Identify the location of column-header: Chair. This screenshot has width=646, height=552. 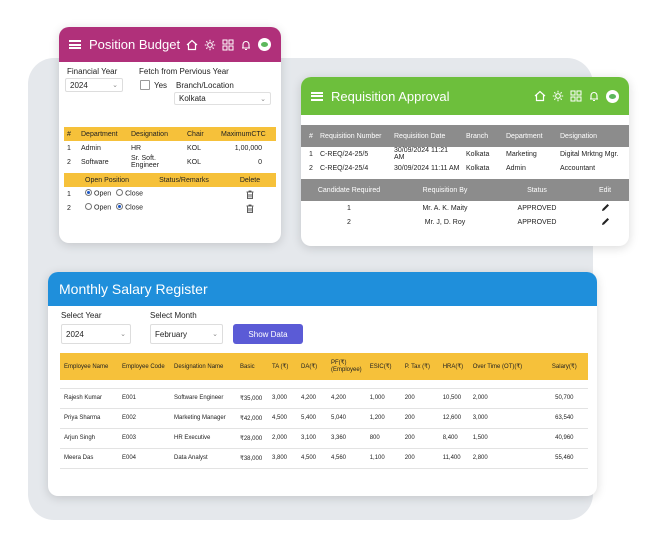
(201, 134).